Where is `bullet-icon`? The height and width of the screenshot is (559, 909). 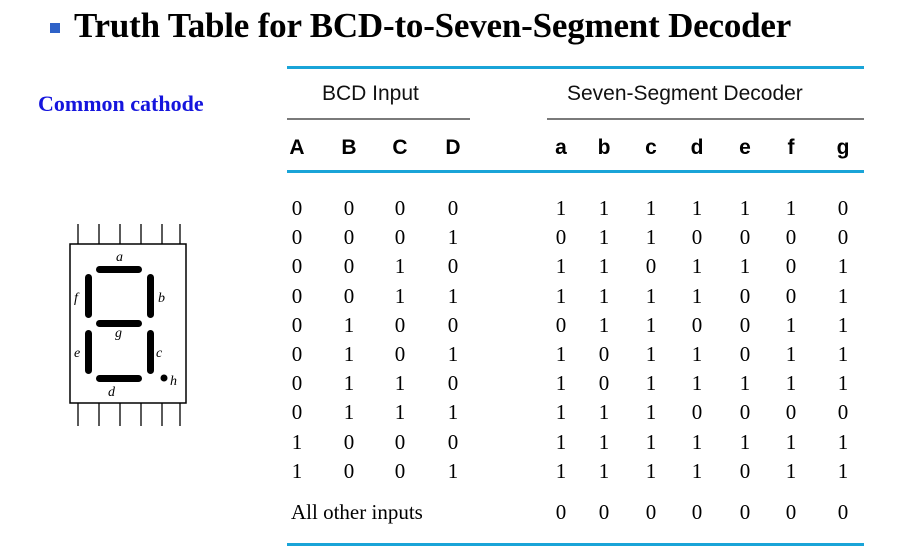
bullet-icon is located at coordinates (55, 27).